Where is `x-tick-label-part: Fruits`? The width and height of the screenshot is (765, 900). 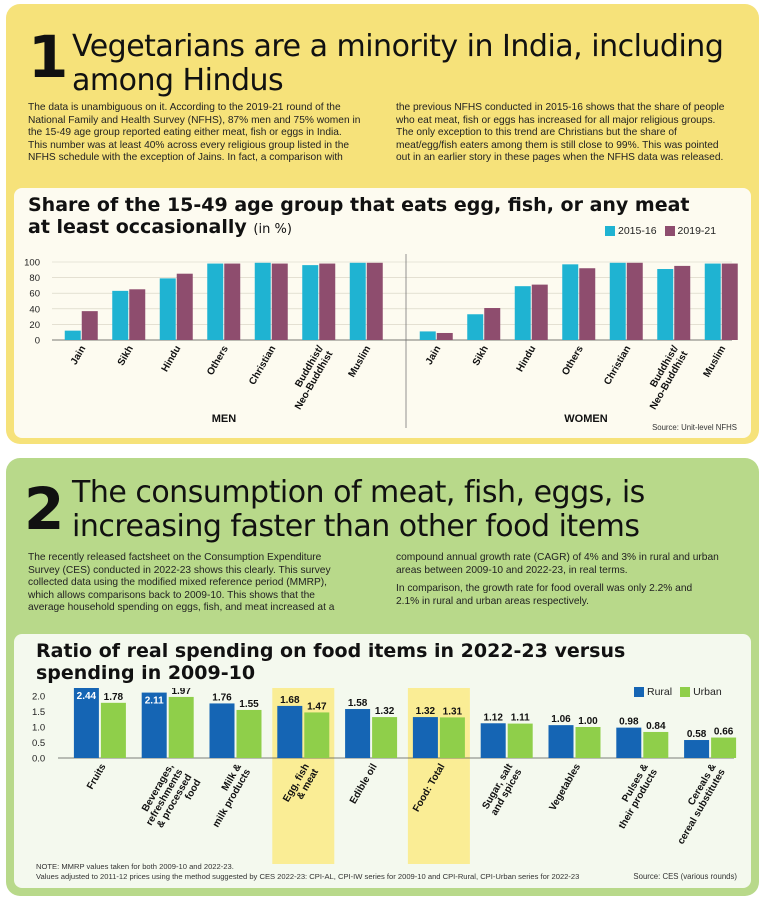
x-tick-label-part: Fruits is located at coordinates (97, 777).